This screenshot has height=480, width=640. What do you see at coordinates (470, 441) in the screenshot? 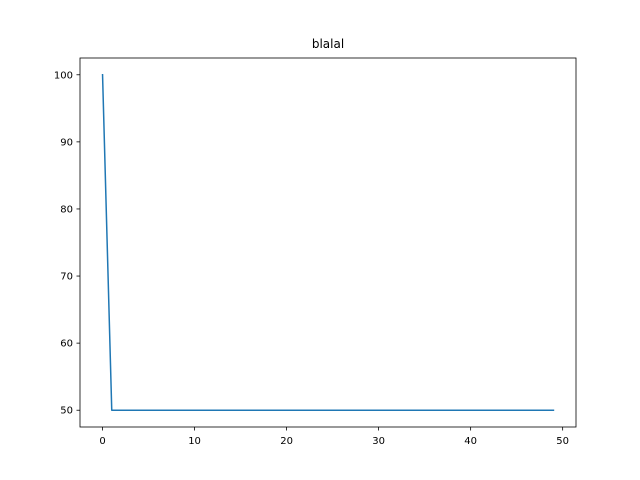
I see `x-tick-label: 40` at bounding box center [470, 441].